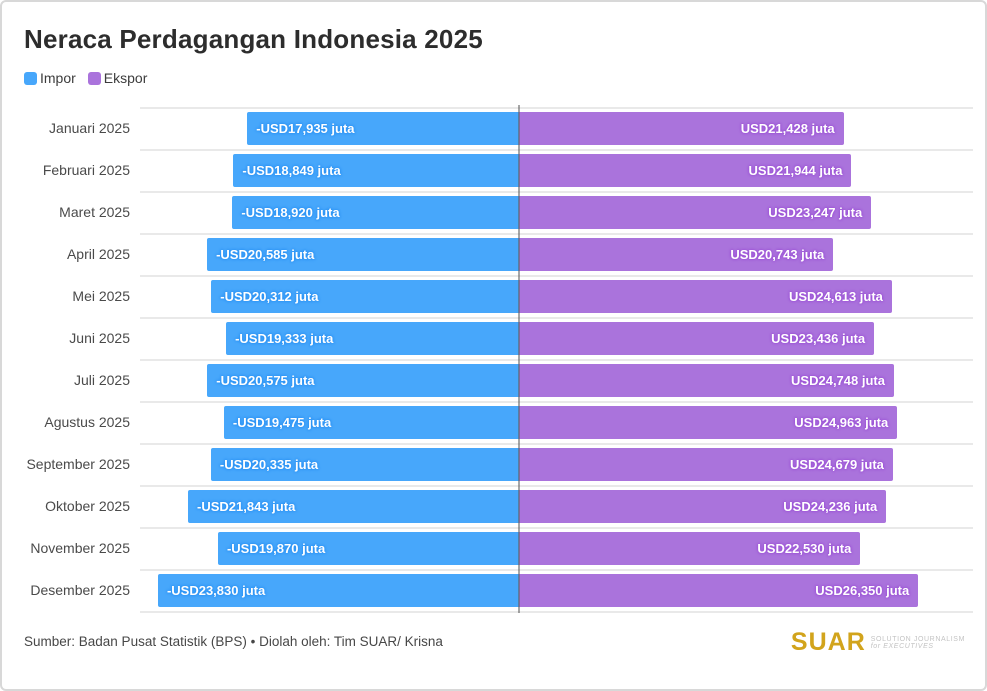  What do you see at coordinates (80, 590) in the screenshot?
I see `category-label: Desember 2025` at bounding box center [80, 590].